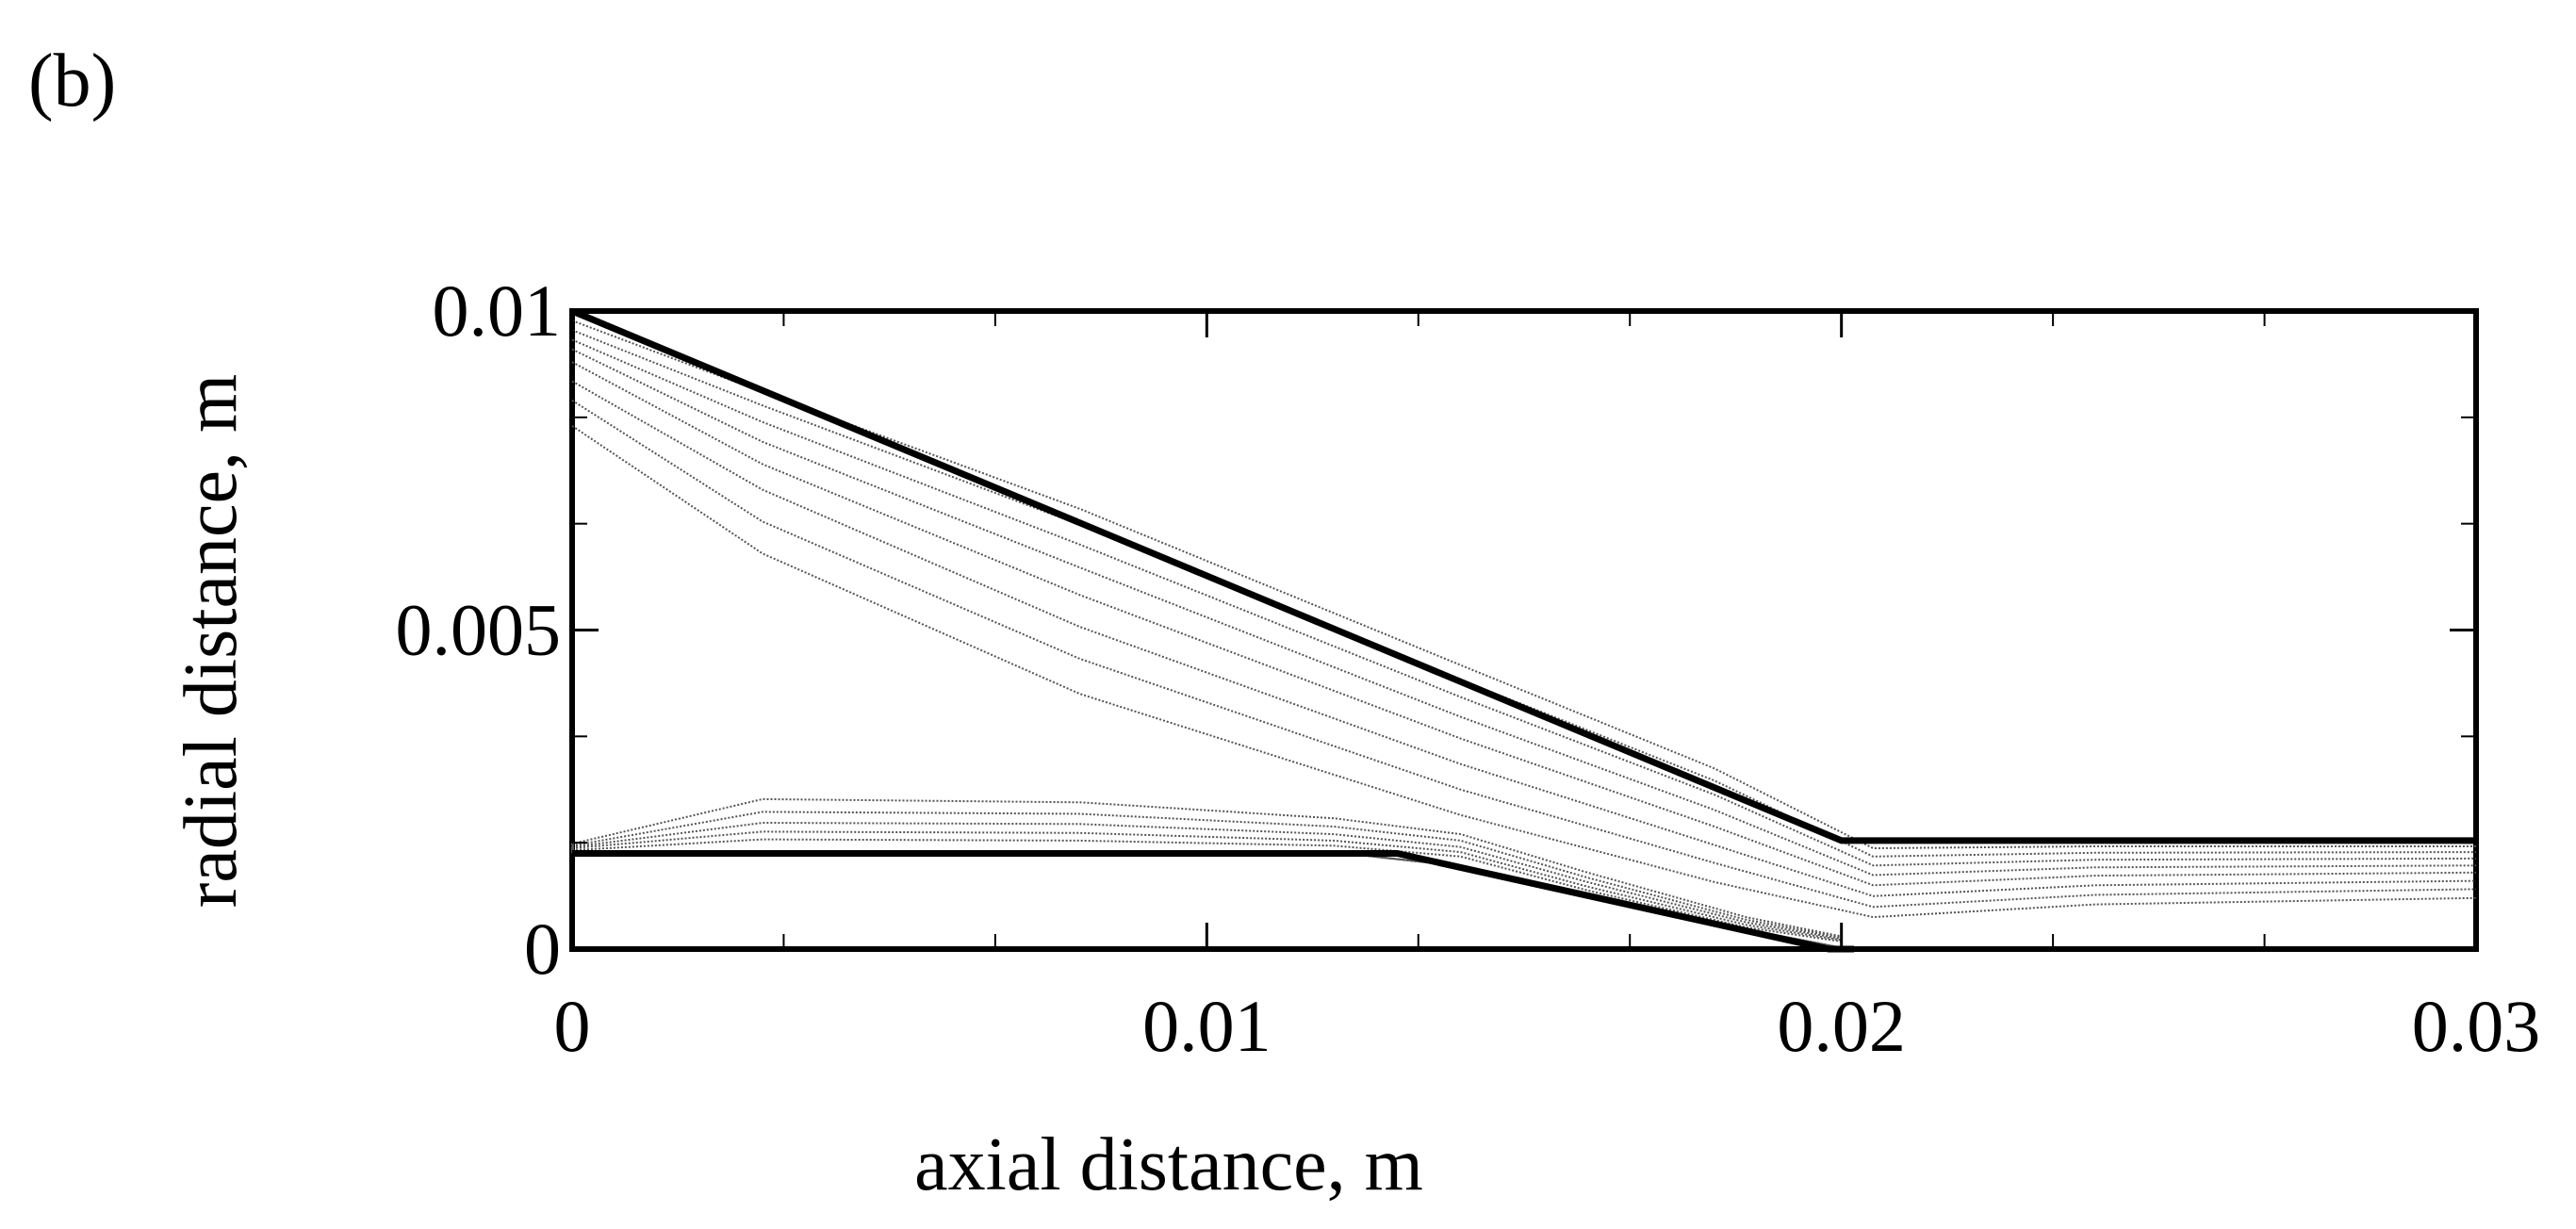 The image size is (2576, 1229). Describe the element at coordinates (2476, 1026) in the screenshot. I see `x-tick-label: 0.03` at that location.